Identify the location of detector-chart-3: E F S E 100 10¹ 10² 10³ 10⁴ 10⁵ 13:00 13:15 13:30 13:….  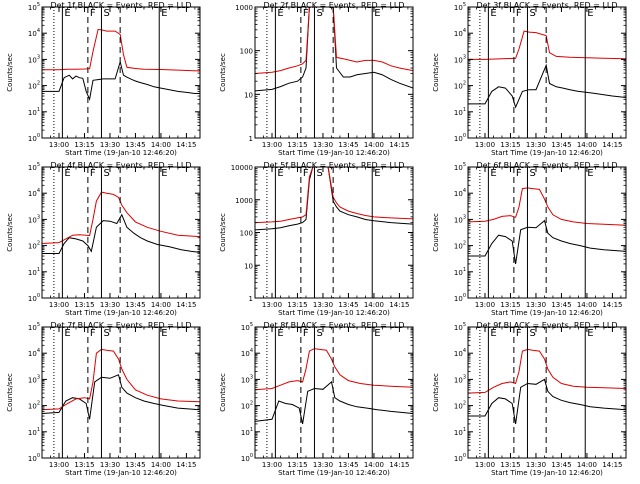
(529, 79).